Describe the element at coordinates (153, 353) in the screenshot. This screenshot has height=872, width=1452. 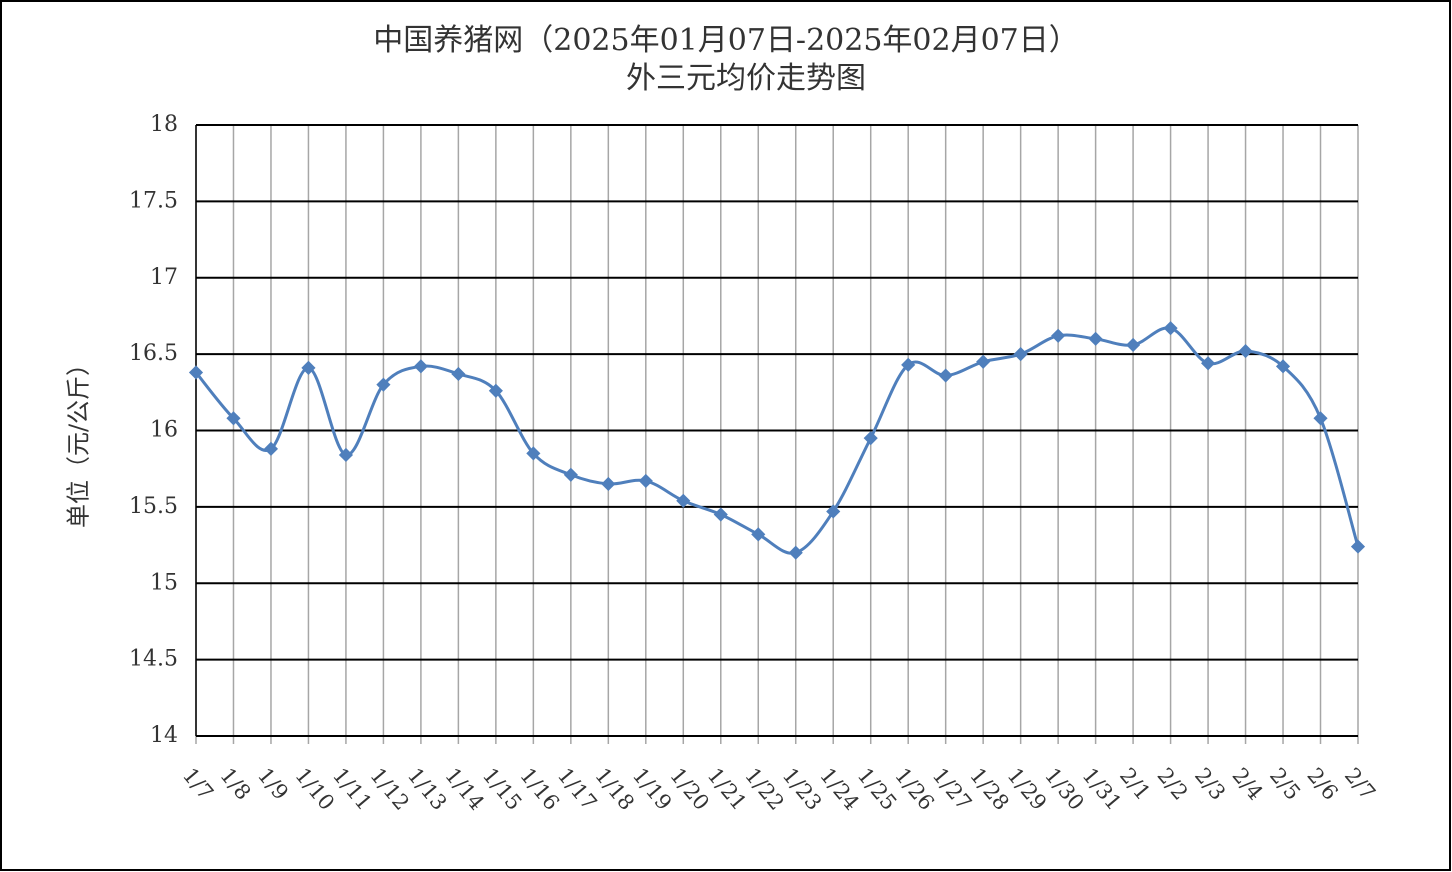
I see `y-tick-label: 16.5` at that location.